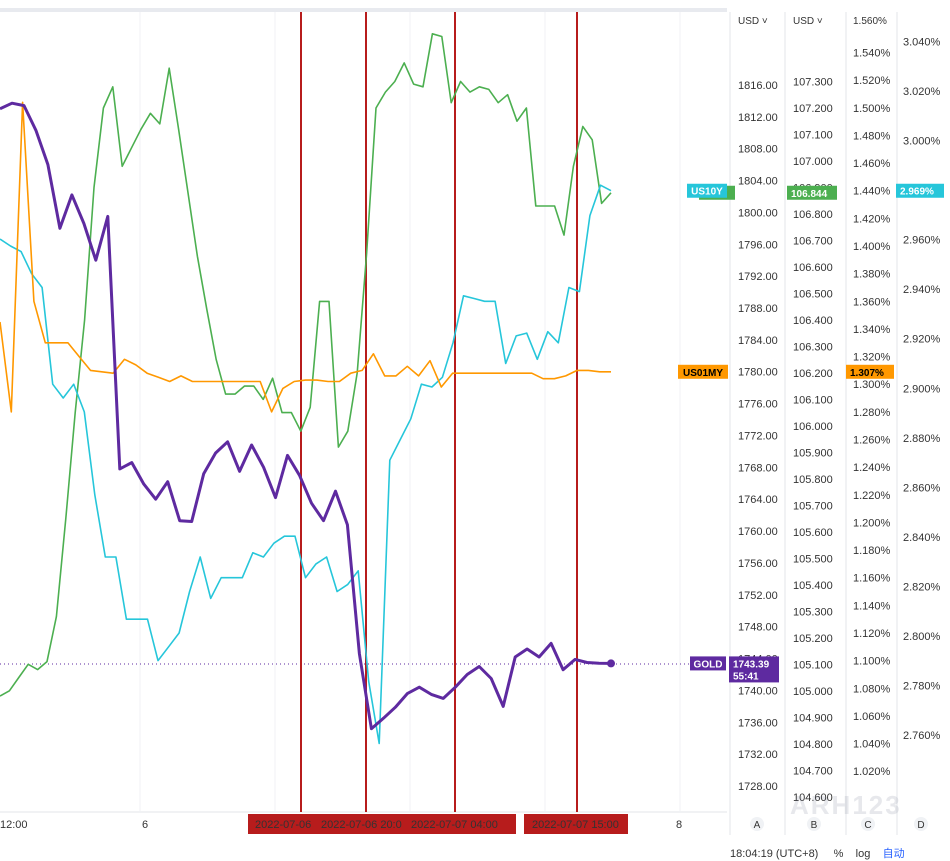  What do you see at coordinates (872, 689) in the screenshot?
I see `scale-c-tick: 1.080%` at bounding box center [872, 689].